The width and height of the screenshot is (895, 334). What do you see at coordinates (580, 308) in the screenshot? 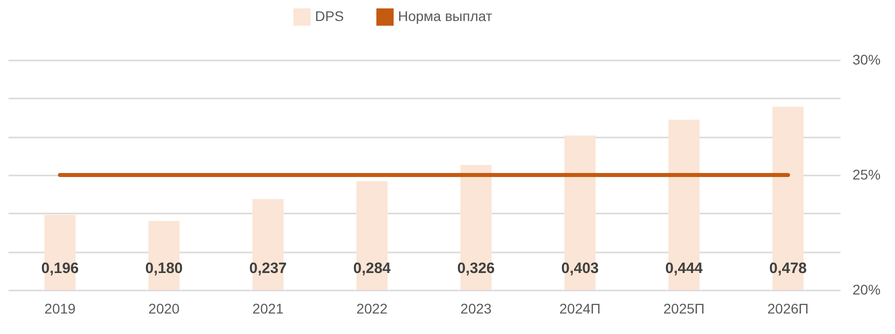
I see `x-tick-label: 2024П` at bounding box center [580, 308].